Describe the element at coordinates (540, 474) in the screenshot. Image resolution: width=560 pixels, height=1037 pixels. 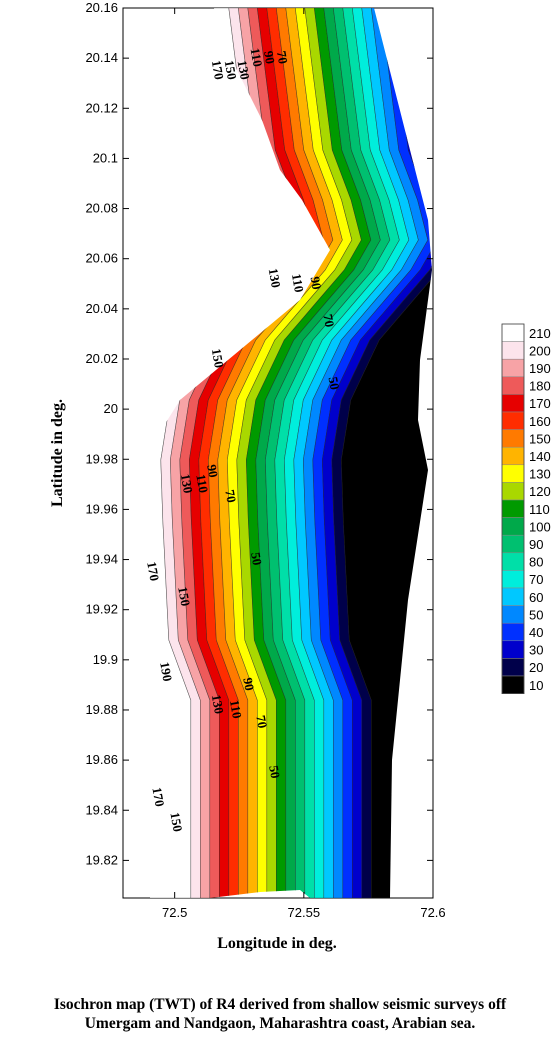
I see `colorbar-label: 130` at that location.